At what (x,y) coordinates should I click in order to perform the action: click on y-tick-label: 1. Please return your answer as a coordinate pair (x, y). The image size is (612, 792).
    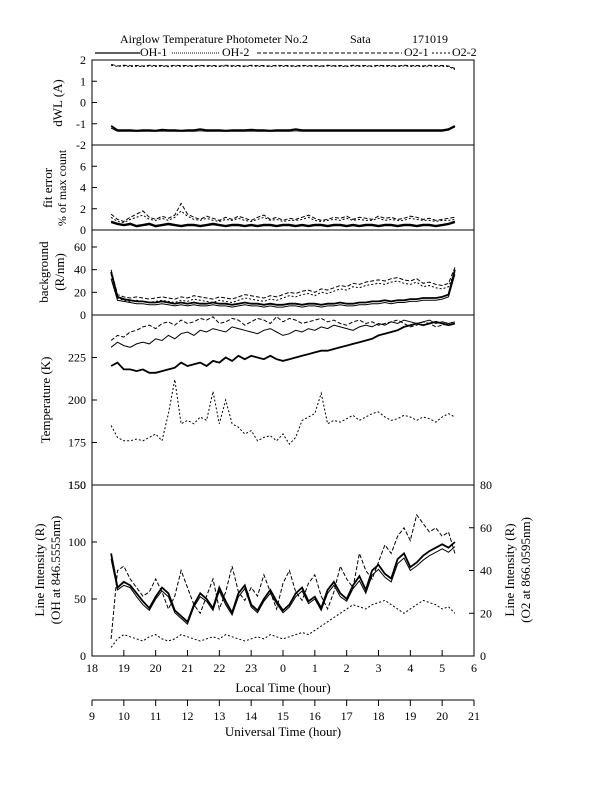
    Looking at the image, I should click on (83, 81).